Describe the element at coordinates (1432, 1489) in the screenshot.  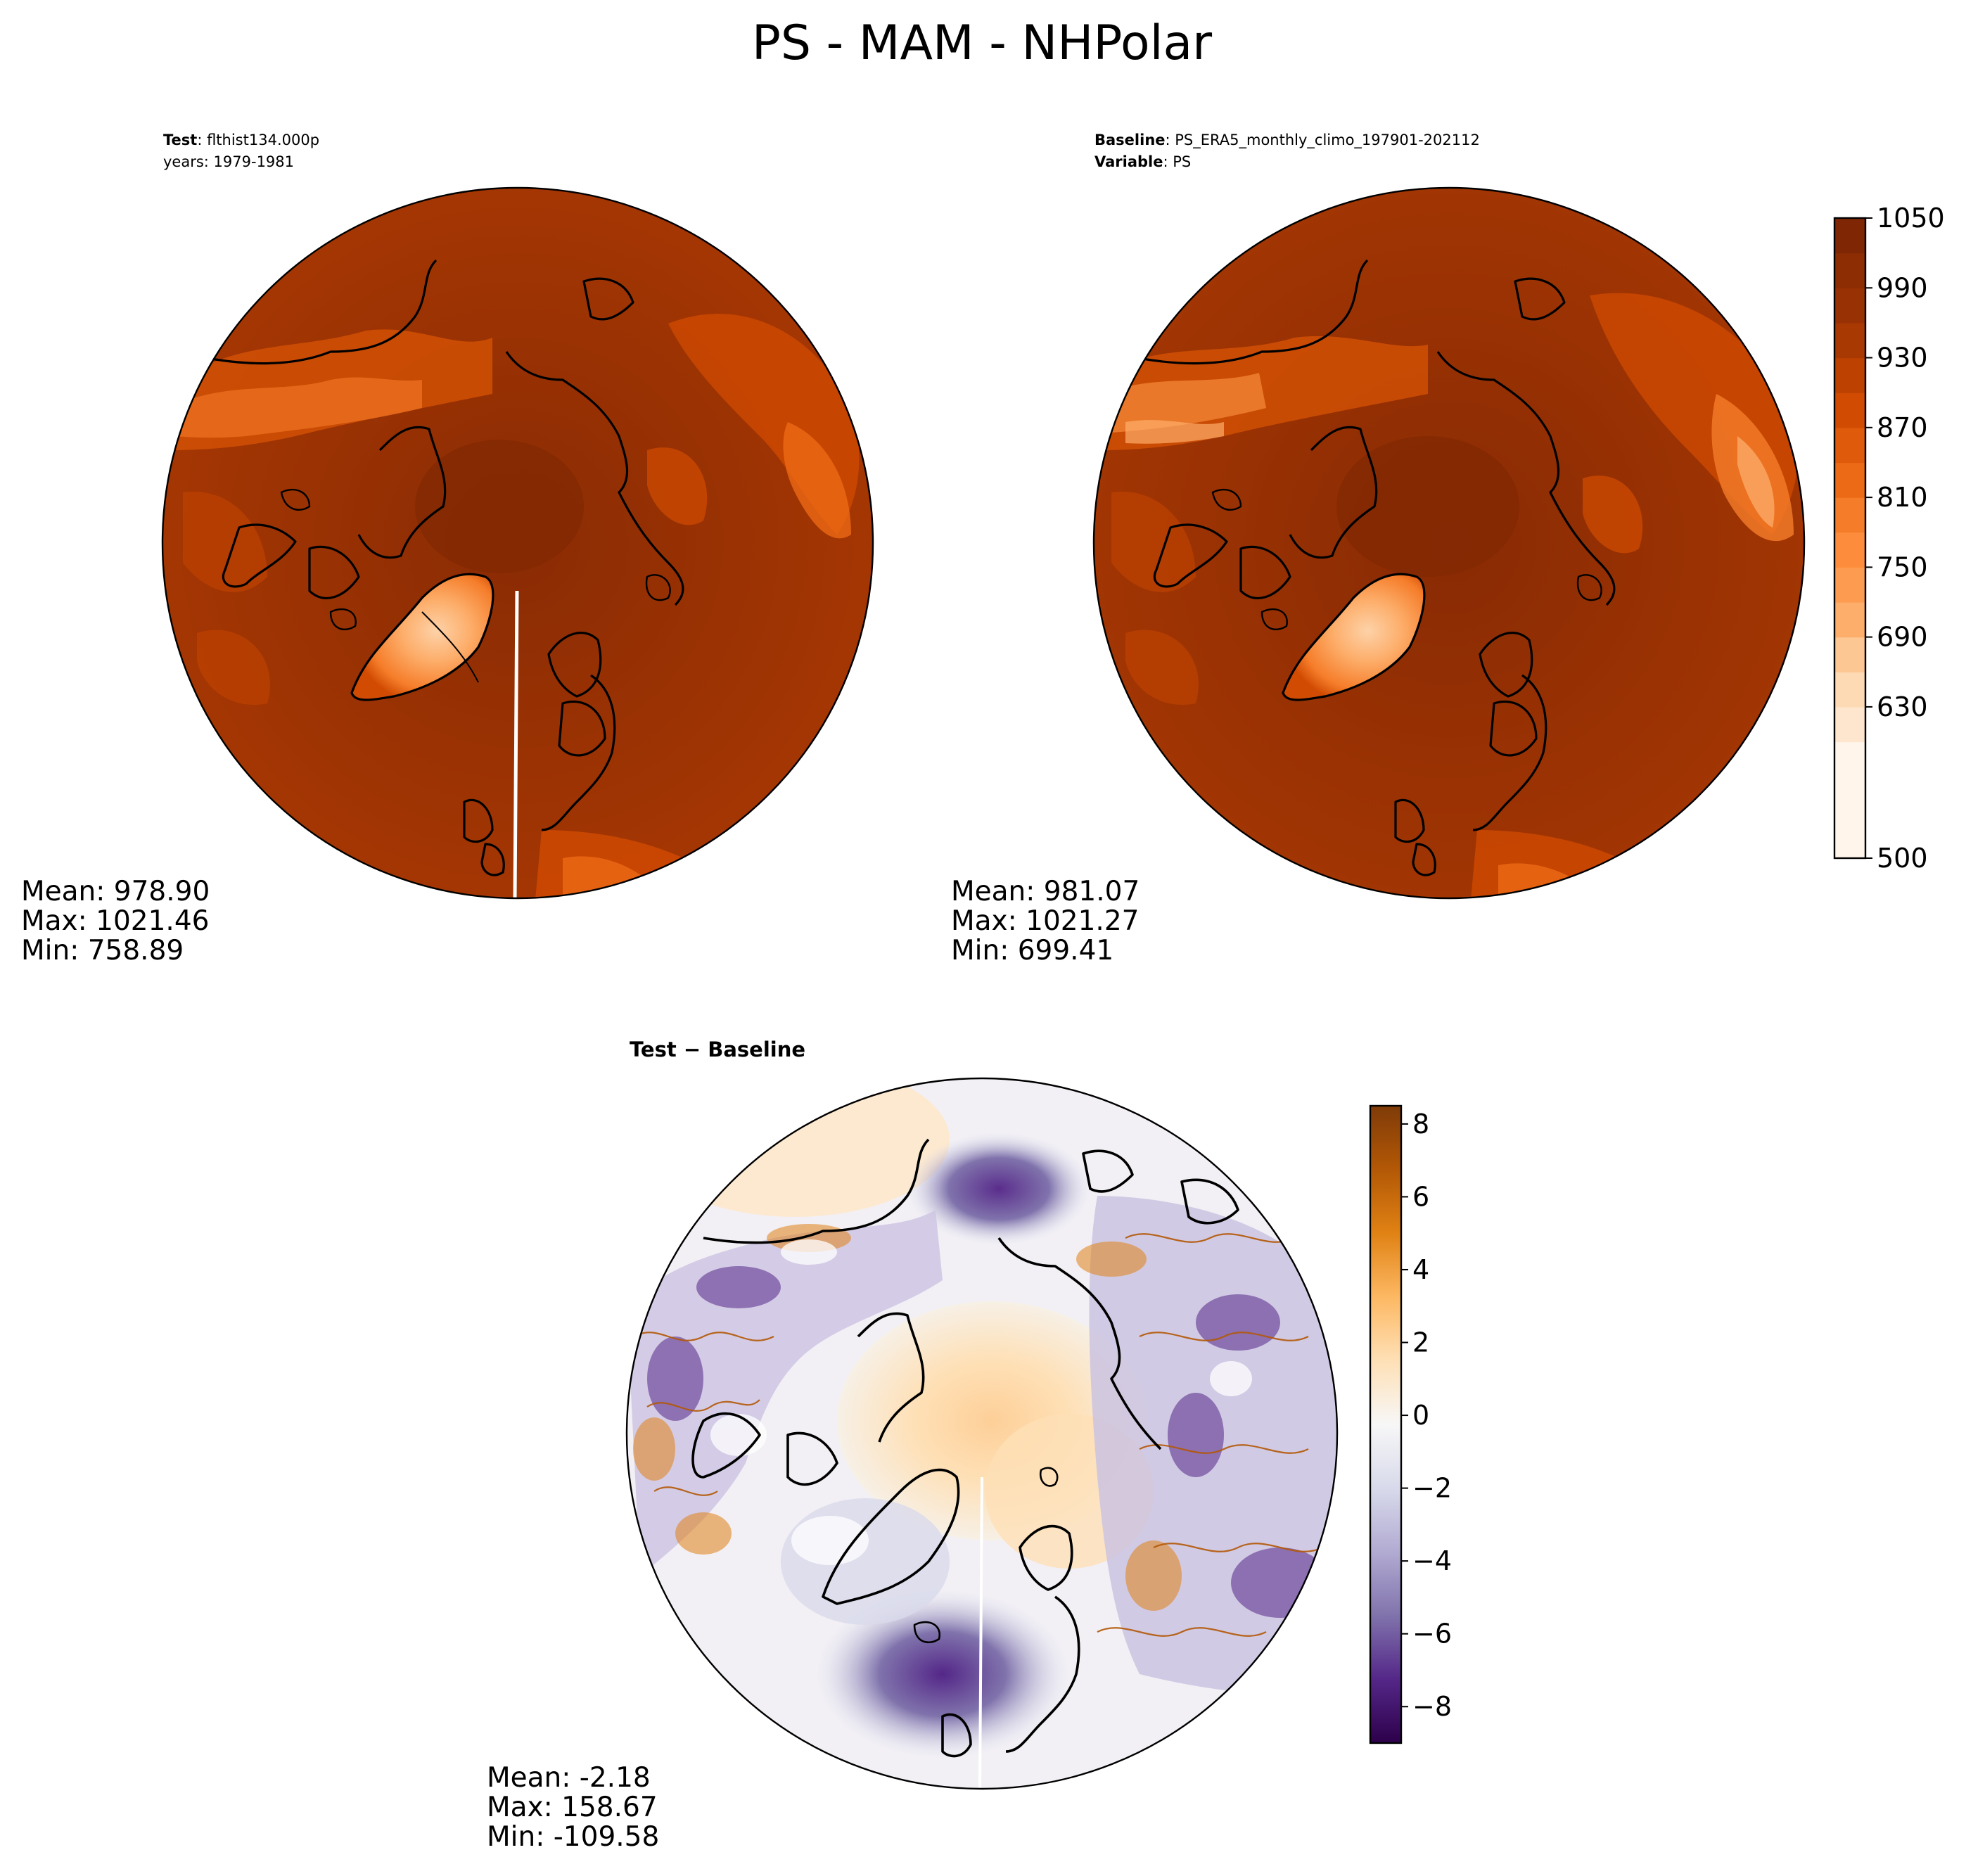
I see `colorbar-diff-tick-label: −2` at that location.